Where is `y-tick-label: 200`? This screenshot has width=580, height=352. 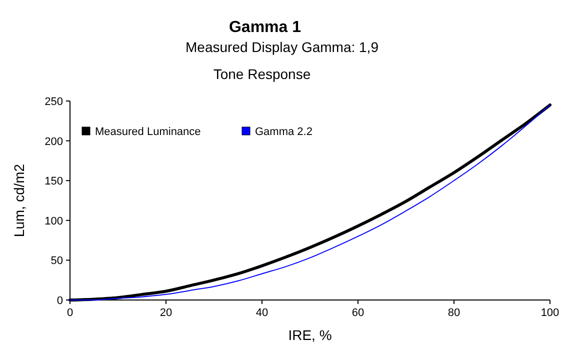
y-tick-label: 200 is located at coordinates (53, 142).